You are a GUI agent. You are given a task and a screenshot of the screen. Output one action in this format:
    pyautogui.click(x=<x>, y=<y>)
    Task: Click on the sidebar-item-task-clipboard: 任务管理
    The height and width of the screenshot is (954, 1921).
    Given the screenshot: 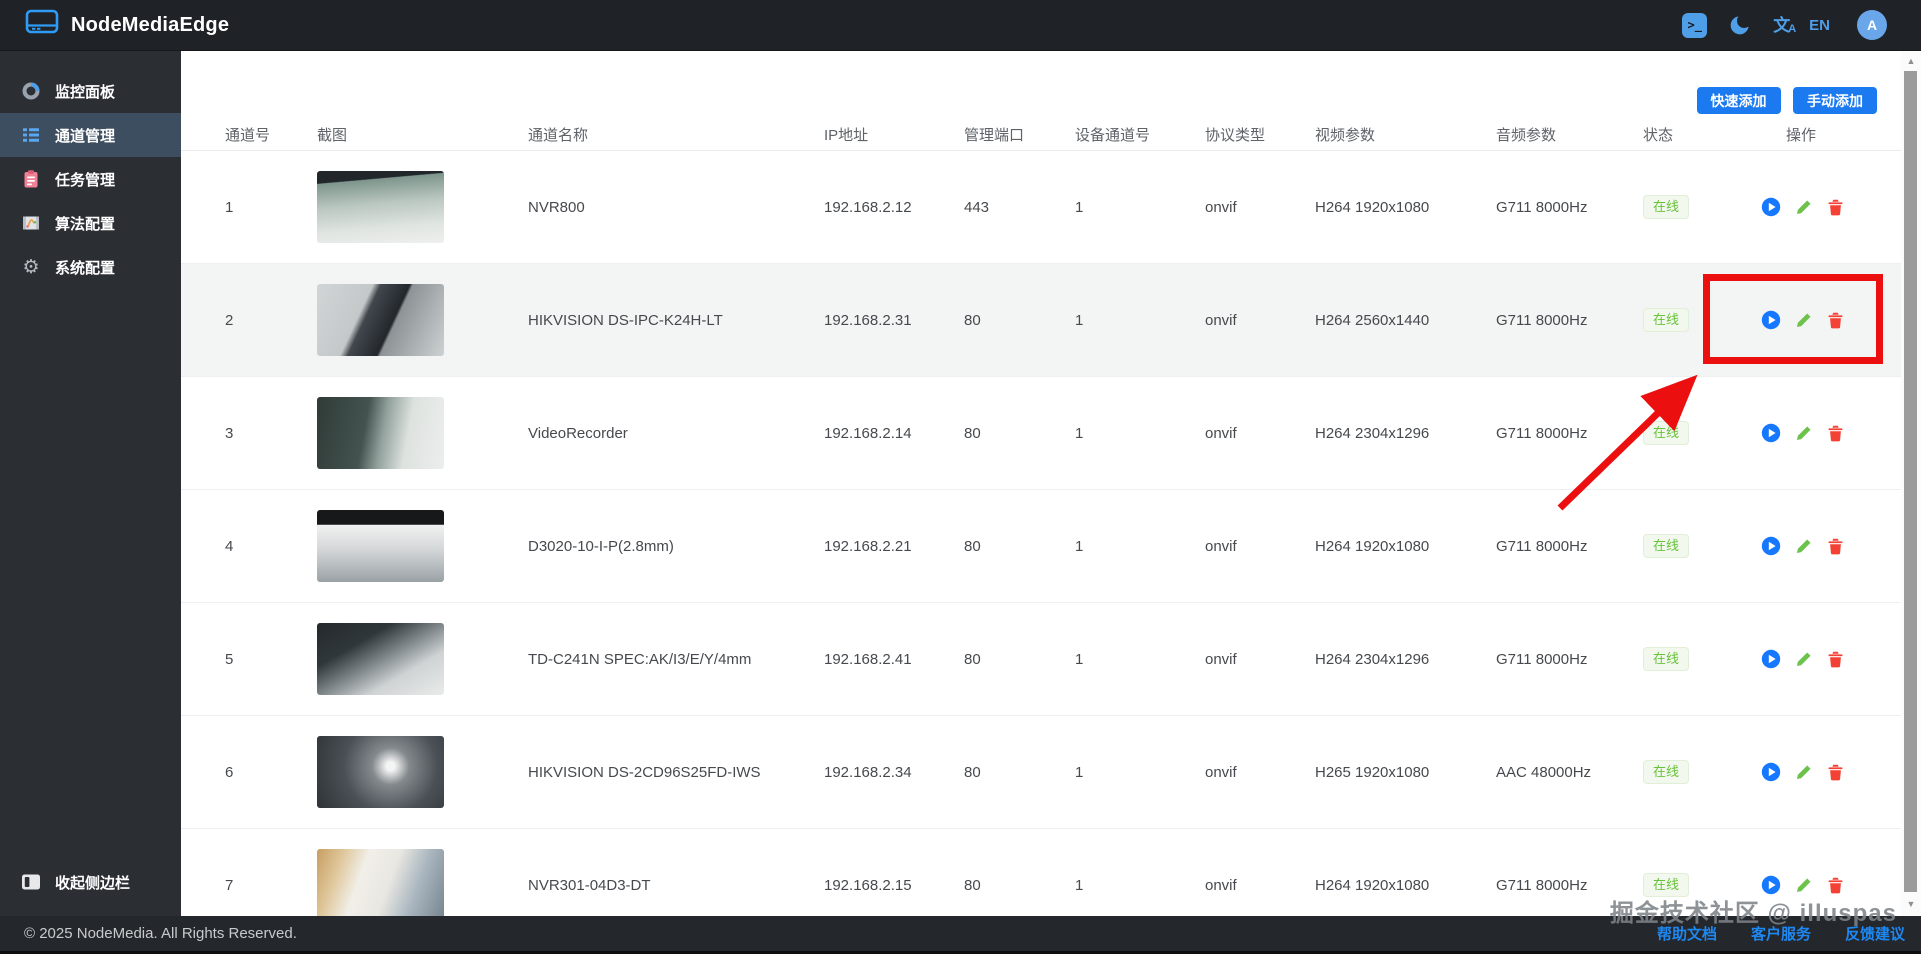 What is the action you would take?
    pyautogui.click(x=90, y=179)
    